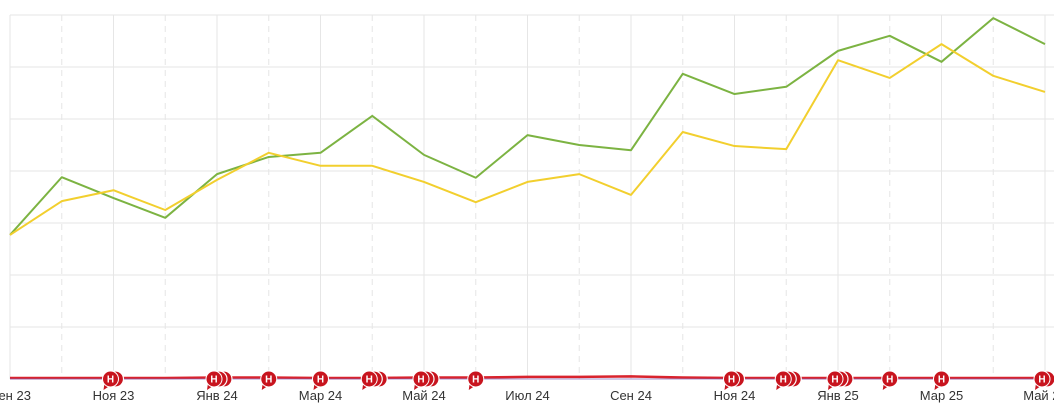  What do you see at coordinates (838, 395) in the screenshot?
I see `x-tick-label: Янв 25` at bounding box center [838, 395].